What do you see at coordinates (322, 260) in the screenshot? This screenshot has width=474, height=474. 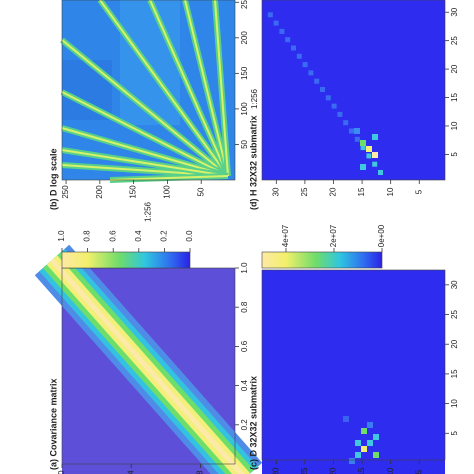 I see `colorbar` at bounding box center [322, 260].